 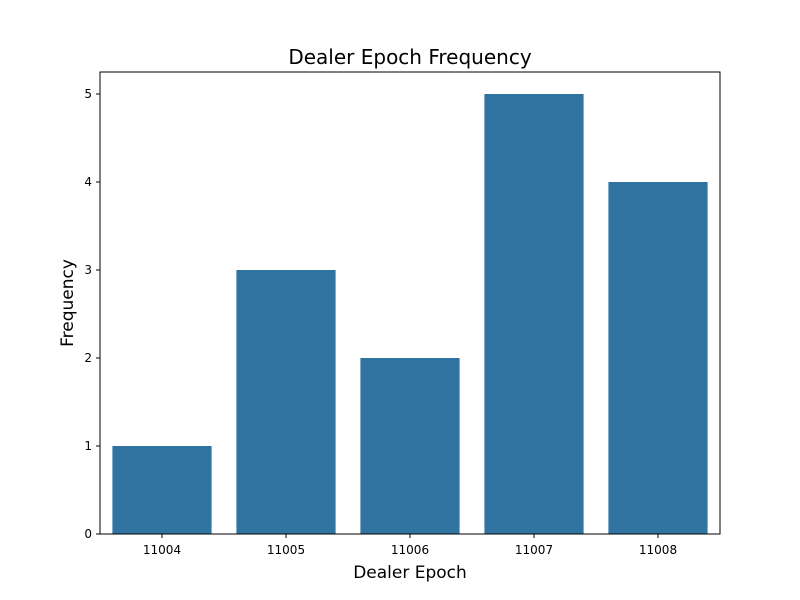 I want to click on x-tick-label: 11004, so click(x=162, y=550).